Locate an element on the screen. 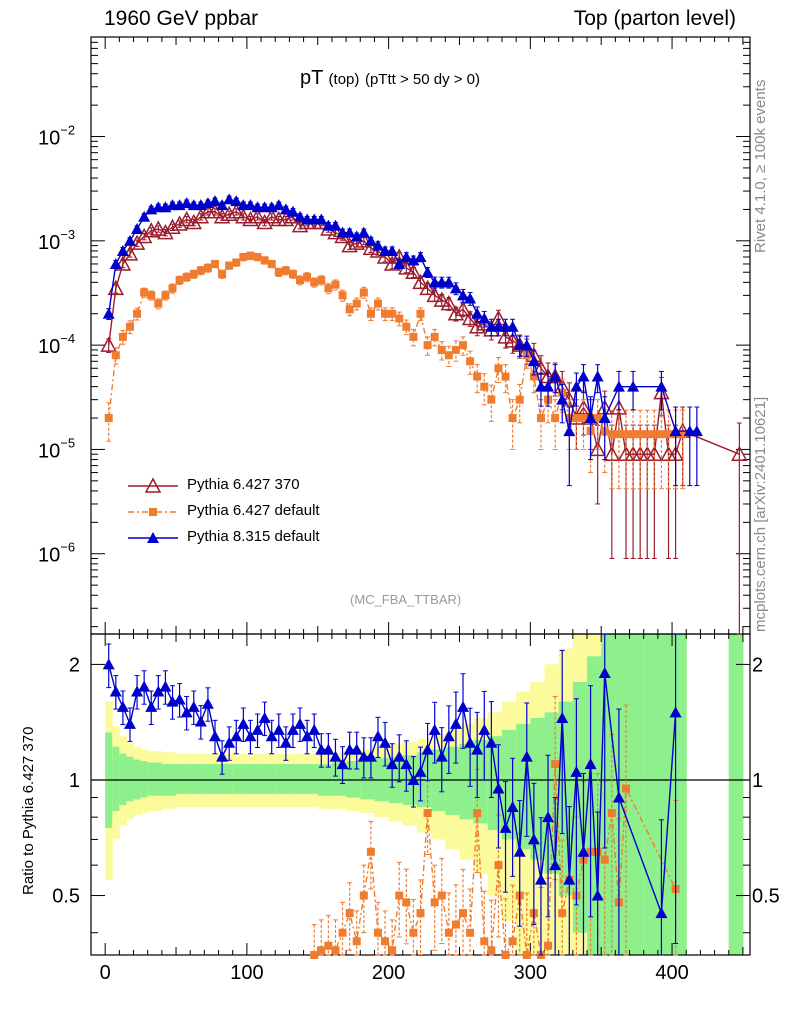 The width and height of the screenshot is (786, 1024). y-tick-label: 10⁻⁶ is located at coordinates (56, 553).